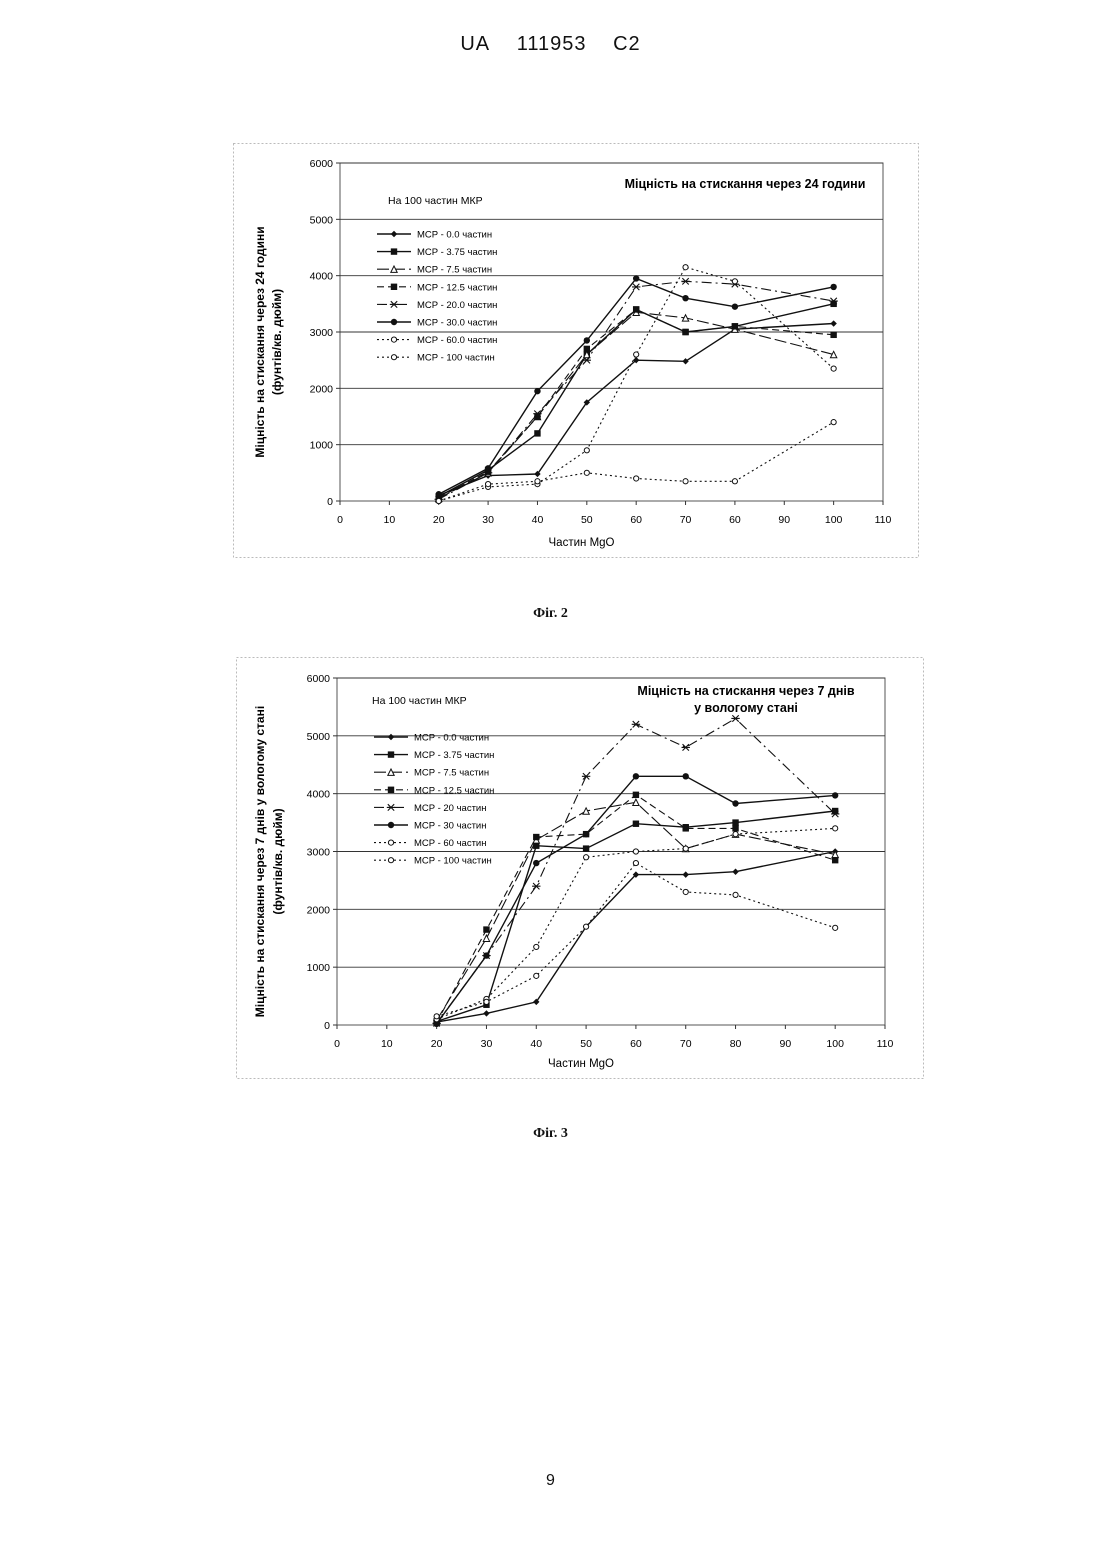 The height and width of the screenshot is (1557, 1101). I want to click on x-tick-label: 10, so click(390, 520).